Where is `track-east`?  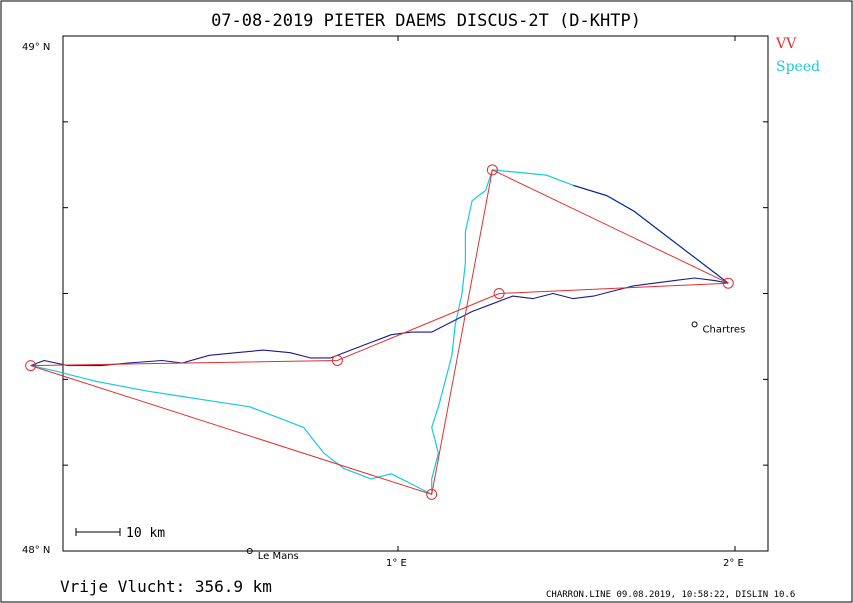 track-east is located at coordinates (379, 322).